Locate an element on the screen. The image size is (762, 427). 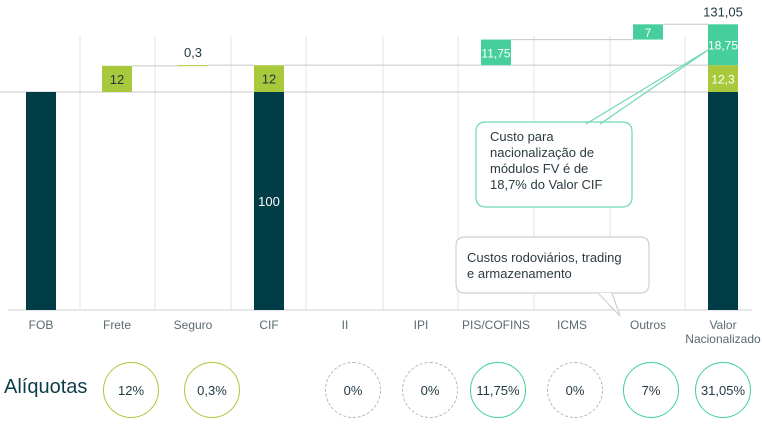
bar-valor-base is located at coordinates (723, 201).